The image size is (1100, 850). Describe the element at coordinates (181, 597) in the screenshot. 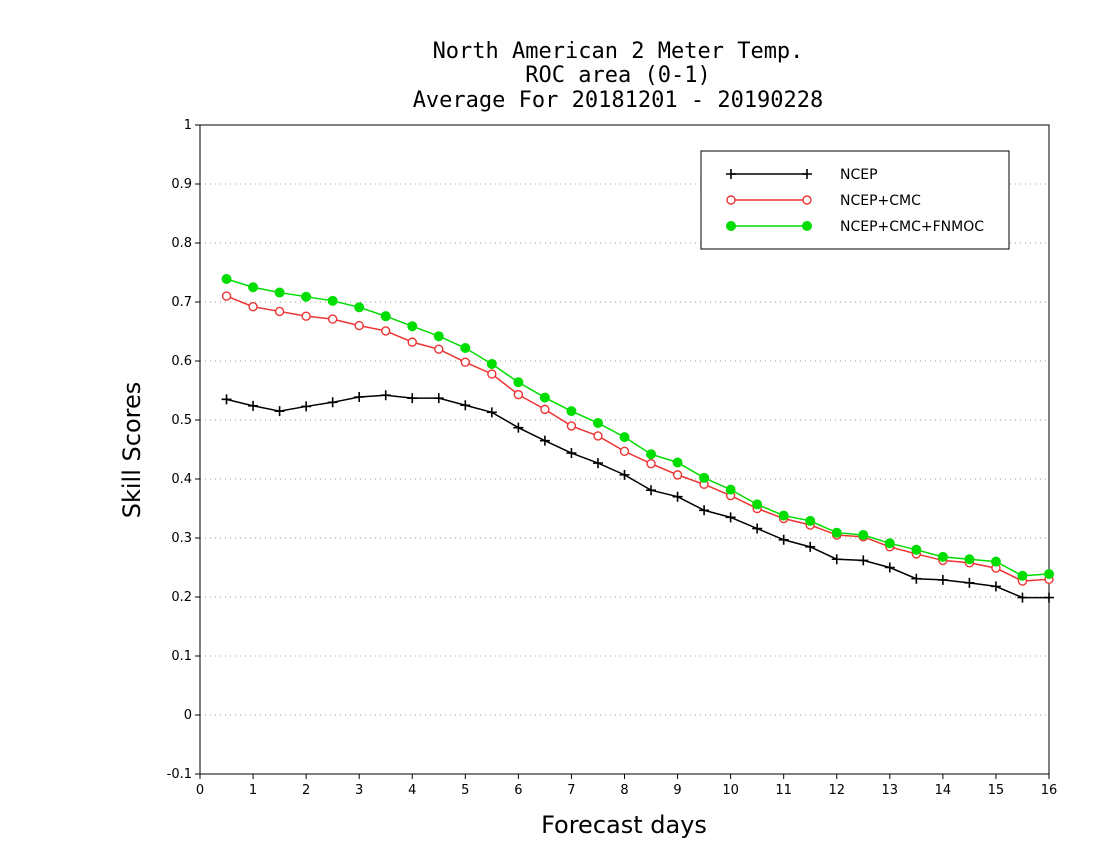

I see `y-tick-label: 0.2` at that location.